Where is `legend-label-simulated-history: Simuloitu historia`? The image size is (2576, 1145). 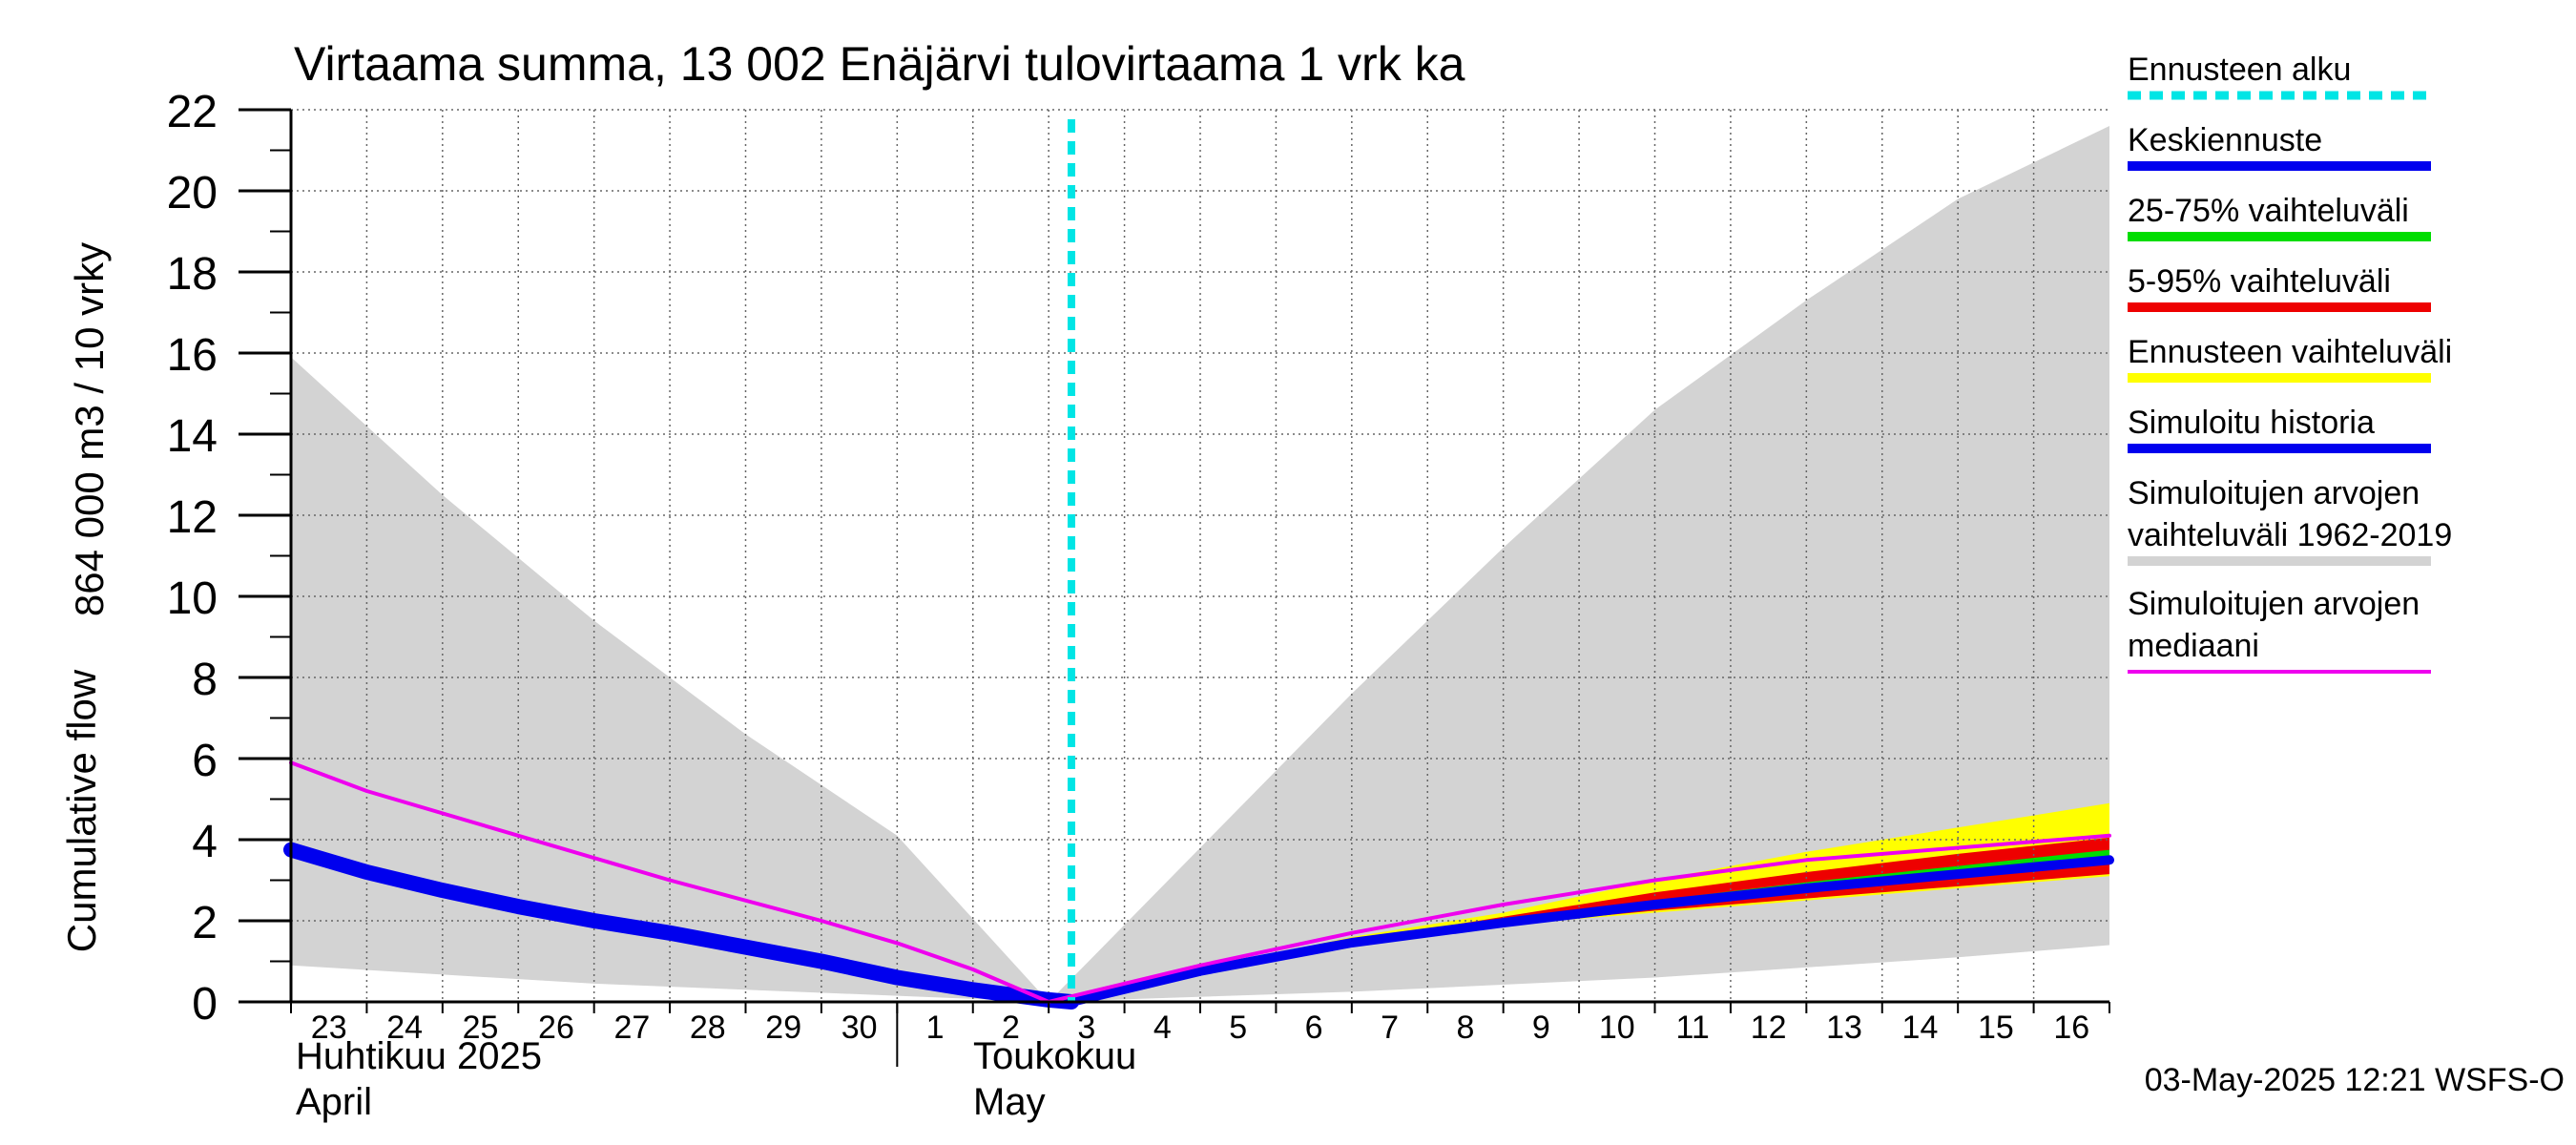 legend-label-simulated-history: Simuloitu historia is located at coordinates (2251, 423).